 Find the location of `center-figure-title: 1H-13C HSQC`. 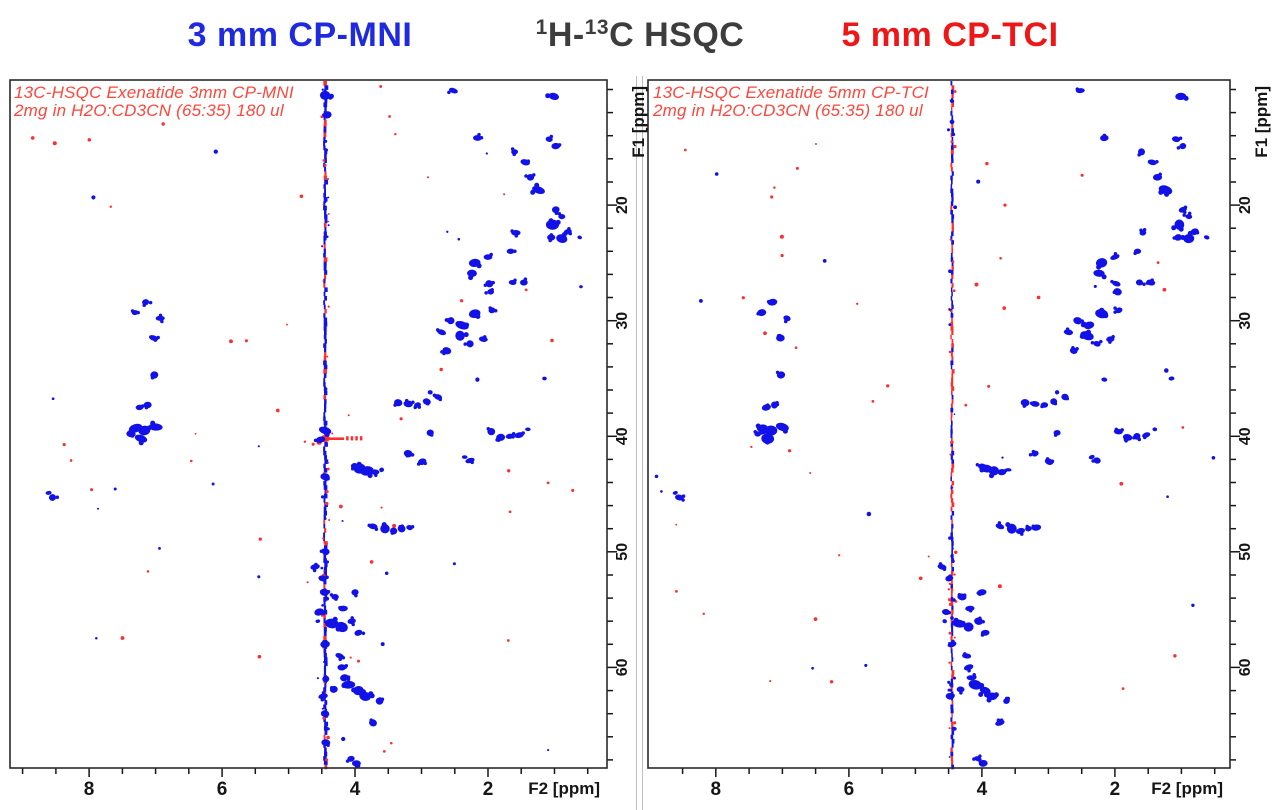

center-figure-title: 1H-13C HSQC is located at coordinates (640, 37).